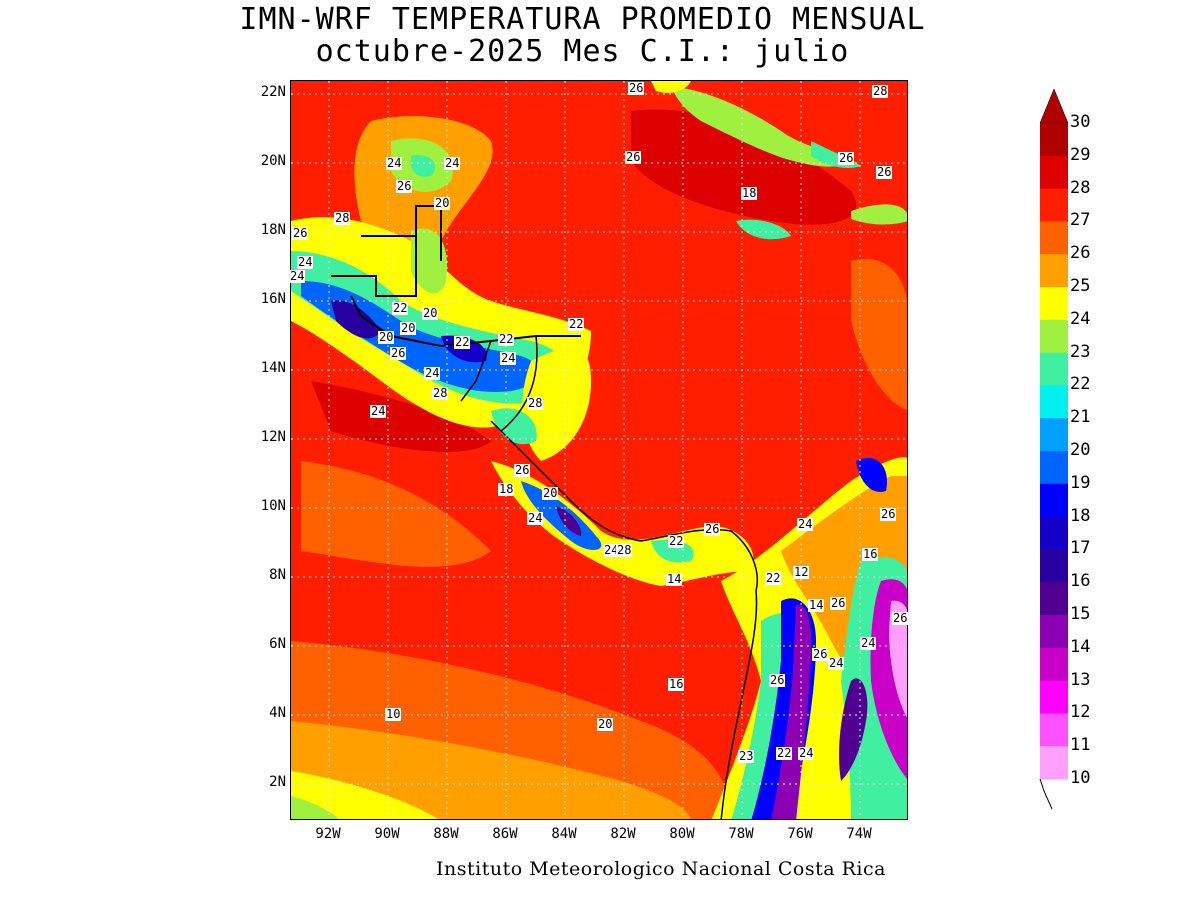  What do you see at coordinates (859, 834) in the screenshot?
I see `longitude-label: 74W` at bounding box center [859, 834].